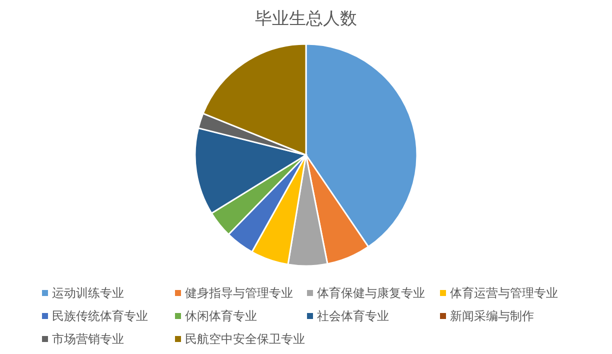  I want to click on chart-title: 毕业生总人数, so click(306, 19).